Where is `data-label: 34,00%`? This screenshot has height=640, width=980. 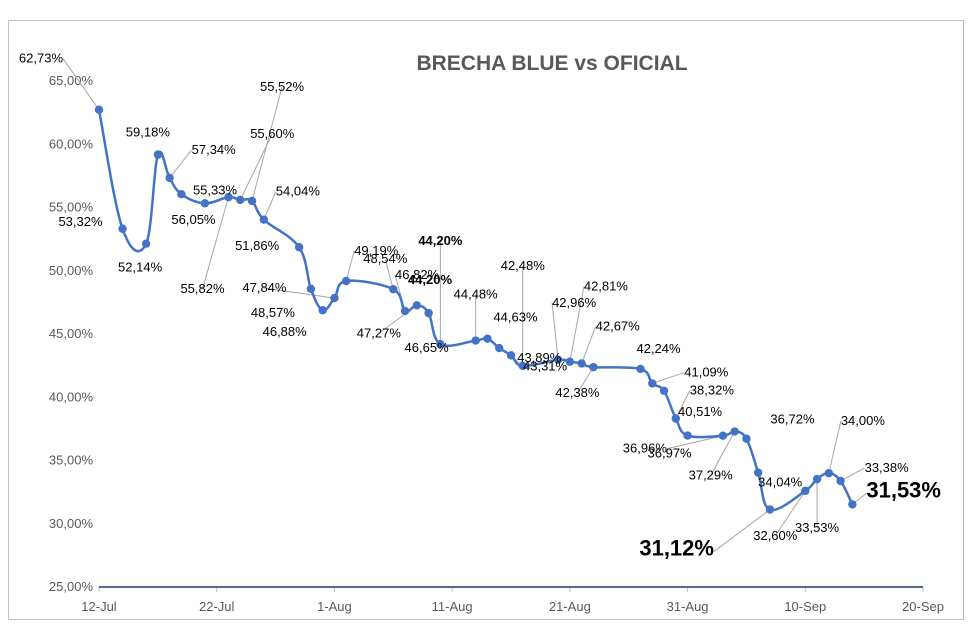
data-label: 34,00% is located at coordinates (863, 420).